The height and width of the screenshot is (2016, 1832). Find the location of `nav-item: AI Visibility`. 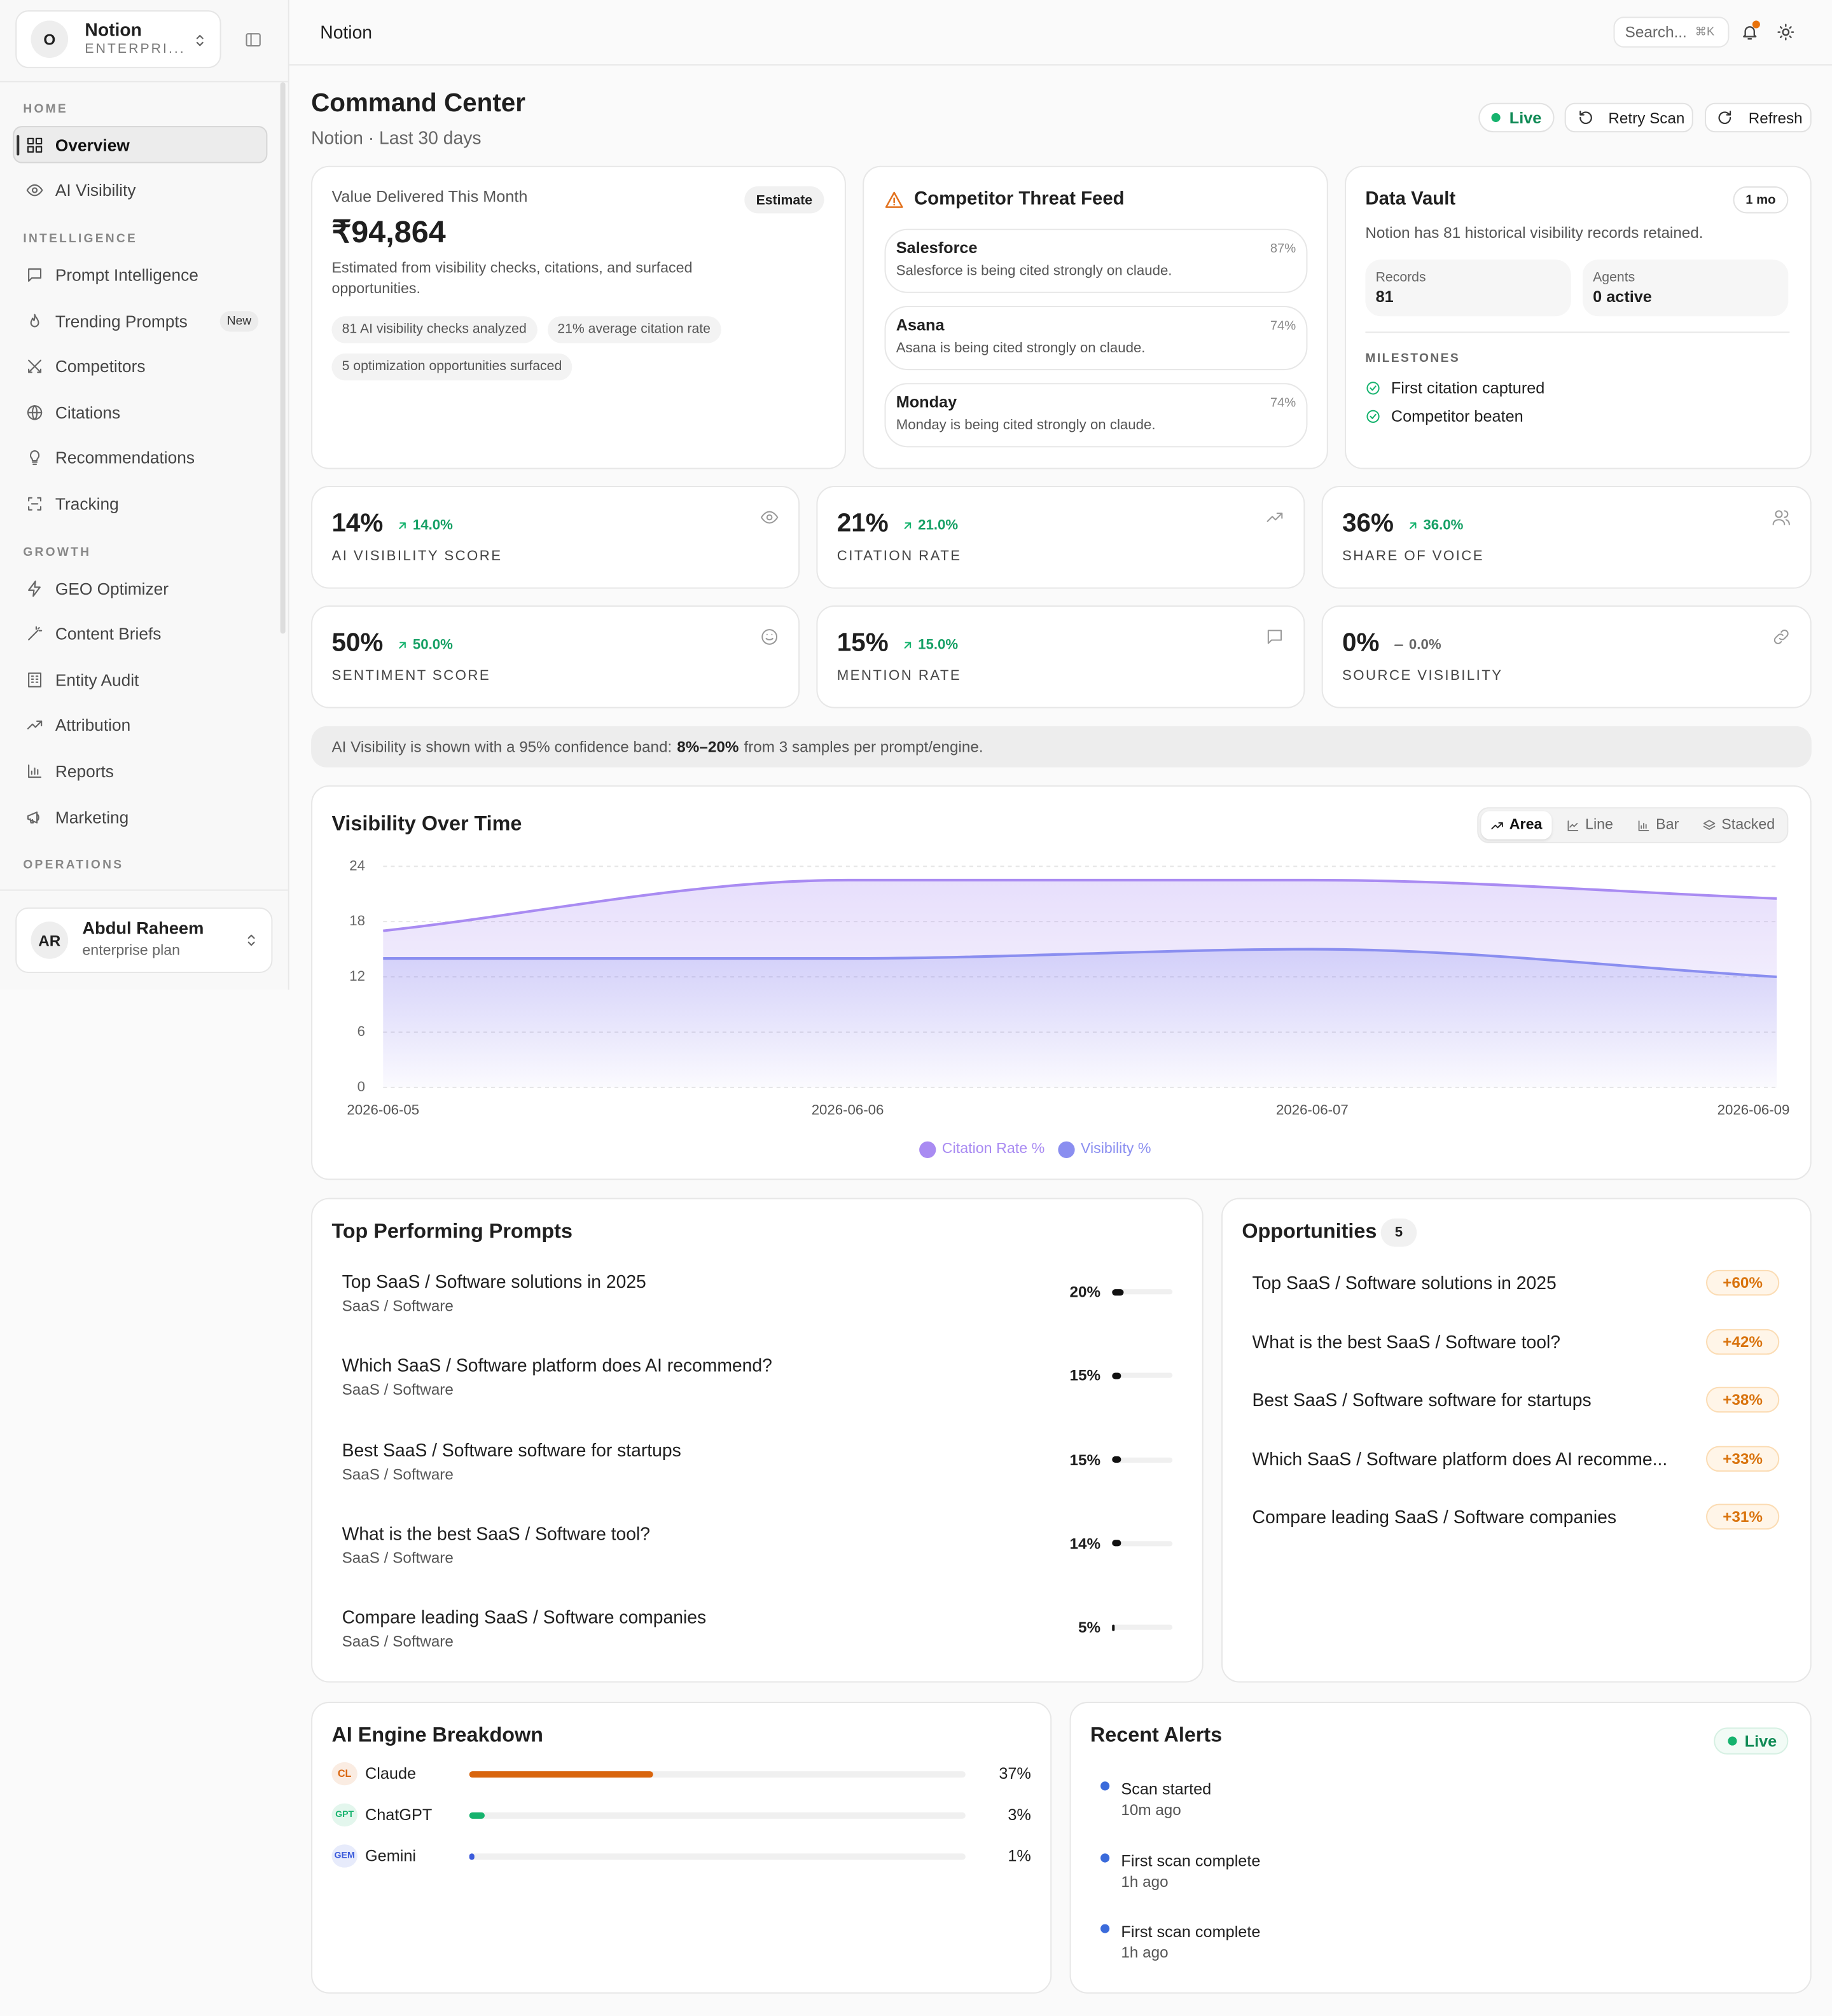

nav-item: AI Visibility is located at coordinates (95, 191).